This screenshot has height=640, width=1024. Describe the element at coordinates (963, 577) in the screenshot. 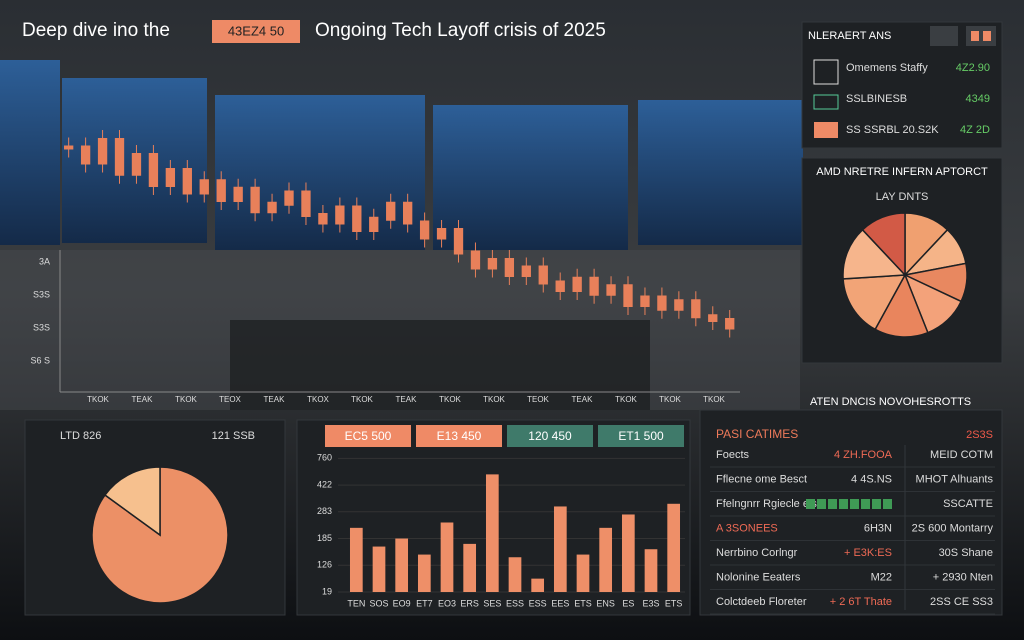

I see `cell: + 2930 Nten` at that location.